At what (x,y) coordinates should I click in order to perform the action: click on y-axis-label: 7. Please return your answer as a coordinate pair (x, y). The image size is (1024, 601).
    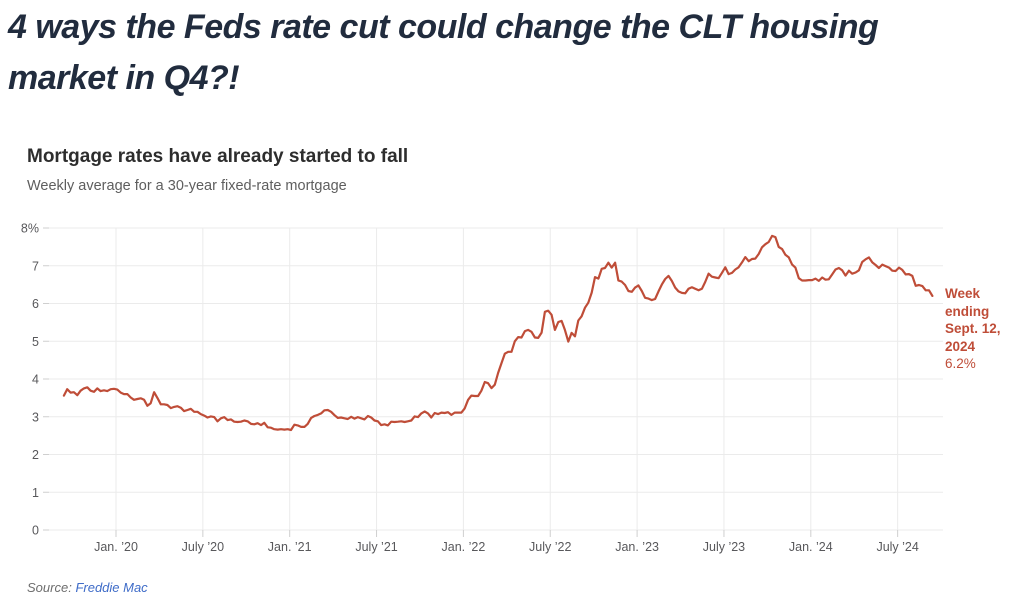
    Looking at the image, I should click on (35, 266).